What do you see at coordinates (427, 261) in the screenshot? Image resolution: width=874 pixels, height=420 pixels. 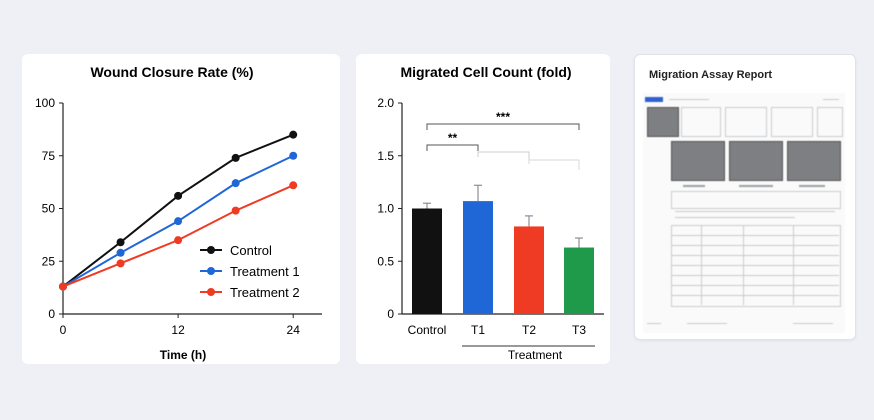 I see `bar-Control` at bounding box center [427, 261].